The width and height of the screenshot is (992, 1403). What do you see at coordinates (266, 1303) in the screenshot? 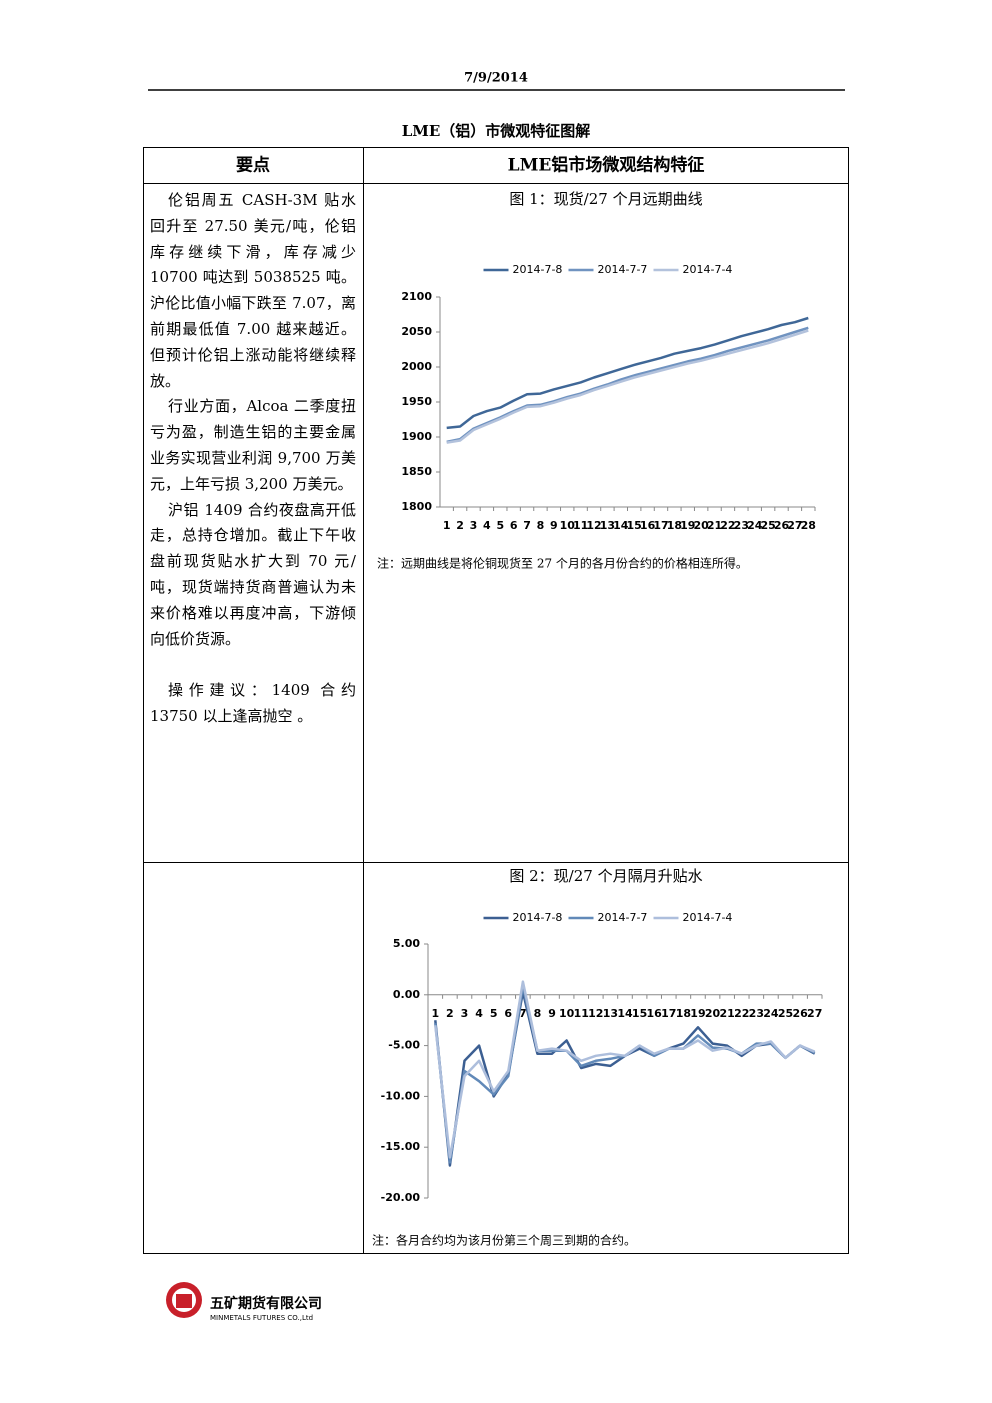
I see `company-name: 五矿期货有限公司` at bounding box center [266, 1303].